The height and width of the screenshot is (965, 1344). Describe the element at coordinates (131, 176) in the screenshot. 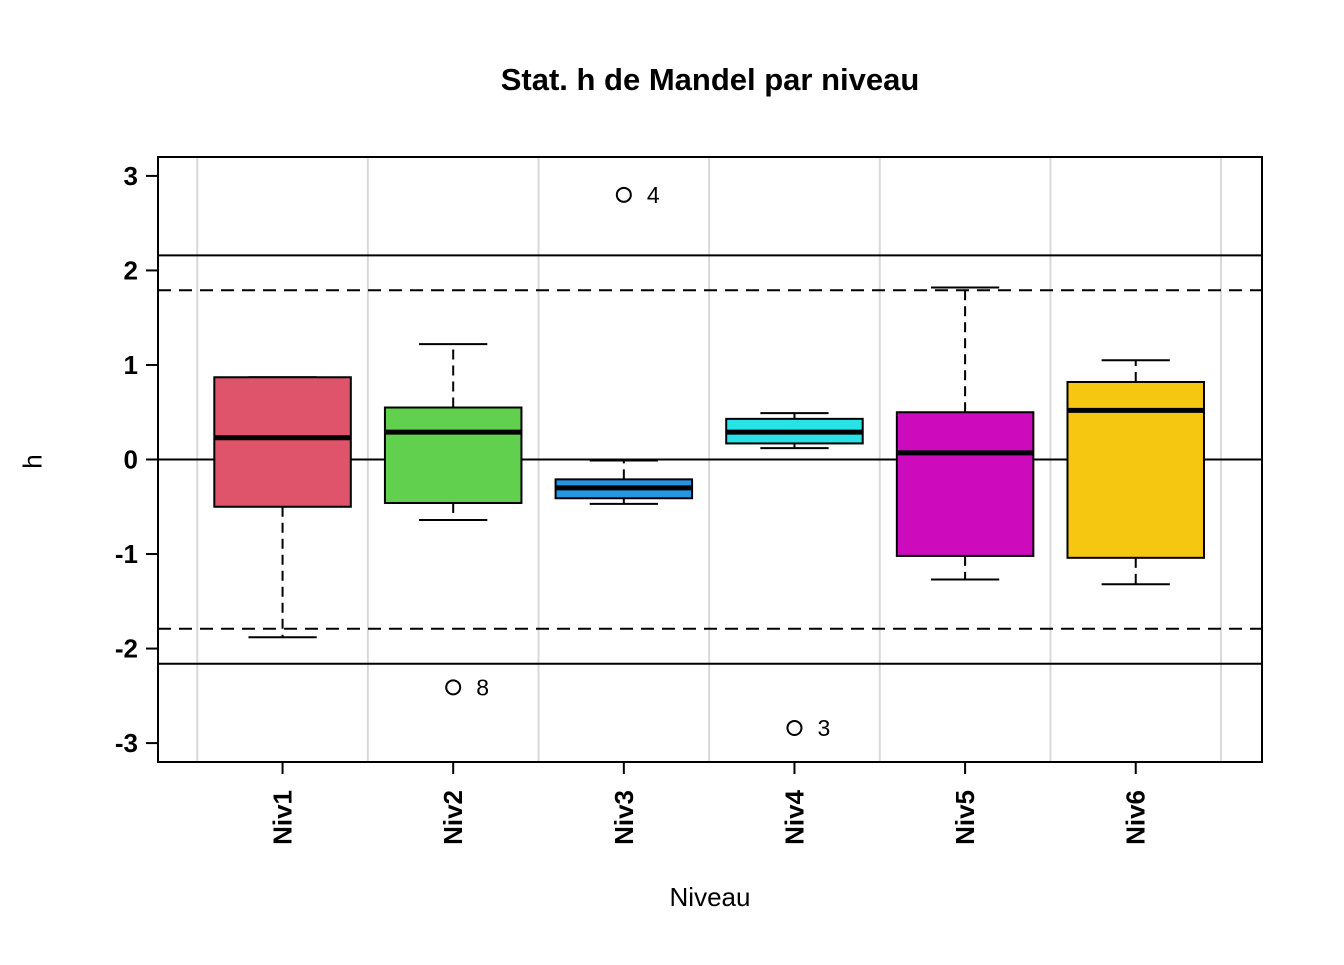

I see `y-tick-label: 3` at that location.